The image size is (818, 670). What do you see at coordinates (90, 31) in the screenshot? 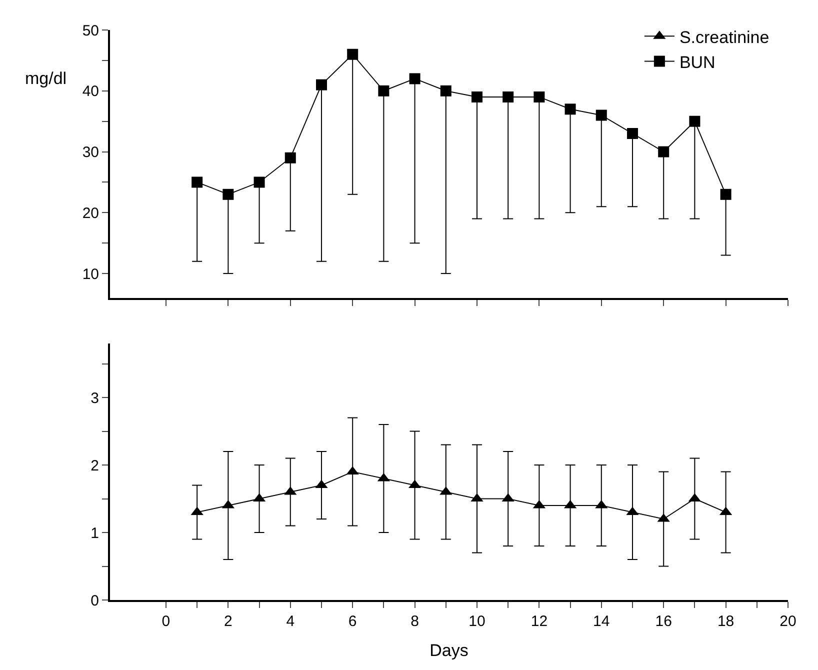
I see `y-tick-label: 50` at bounding box center [90, 31].